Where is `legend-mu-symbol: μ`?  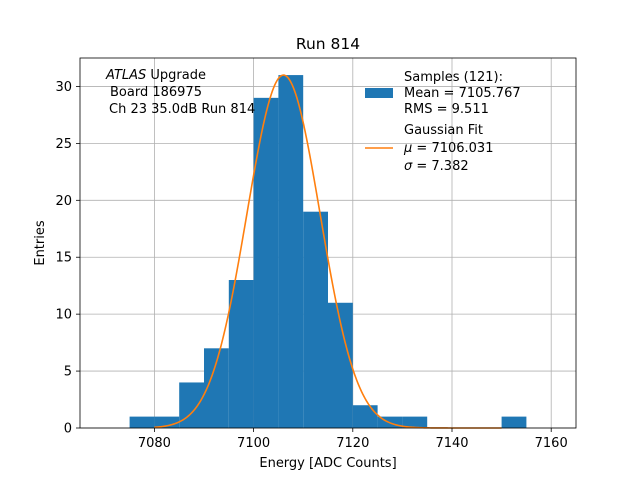
legend-mu-symbol: μ is located at coordinates (407, 148).